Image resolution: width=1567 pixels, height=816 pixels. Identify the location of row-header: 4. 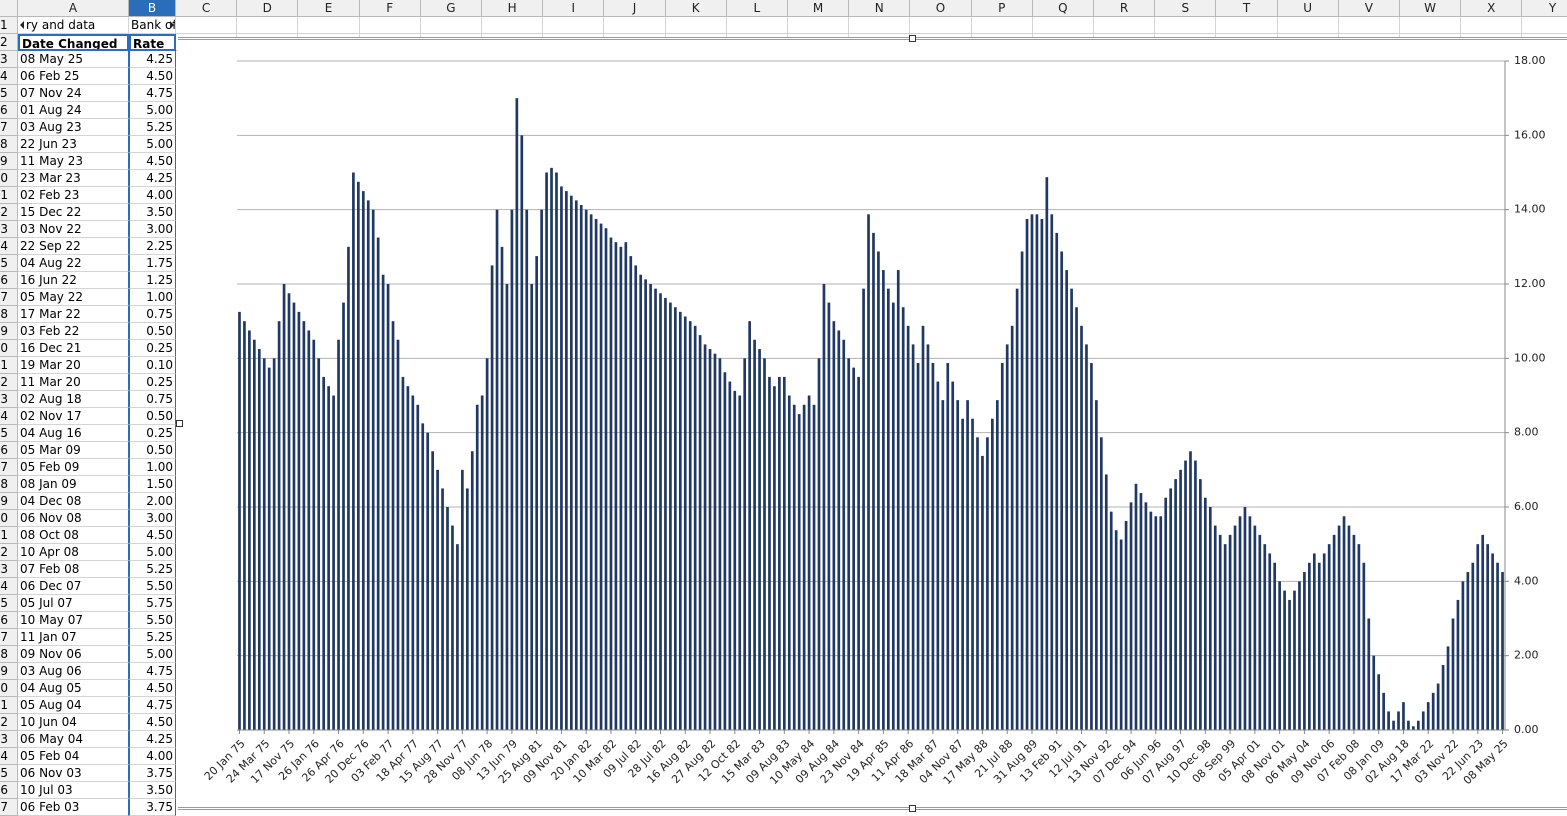
(9, 76).